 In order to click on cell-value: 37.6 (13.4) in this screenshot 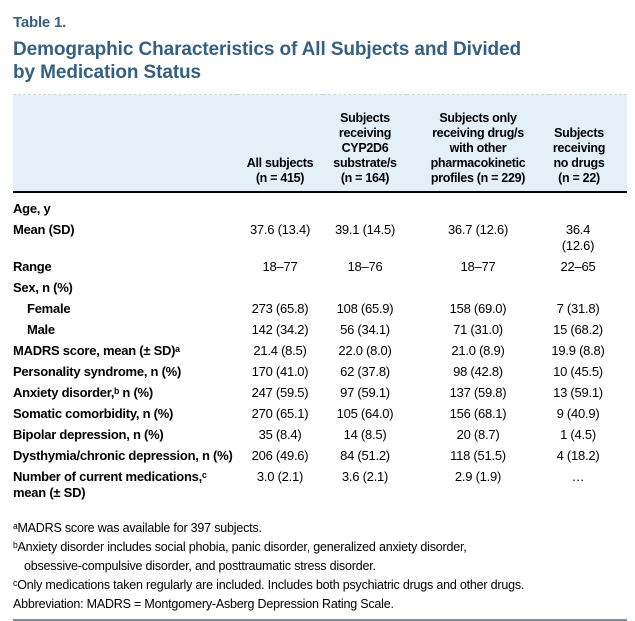, I will do `click(280, 229)`.